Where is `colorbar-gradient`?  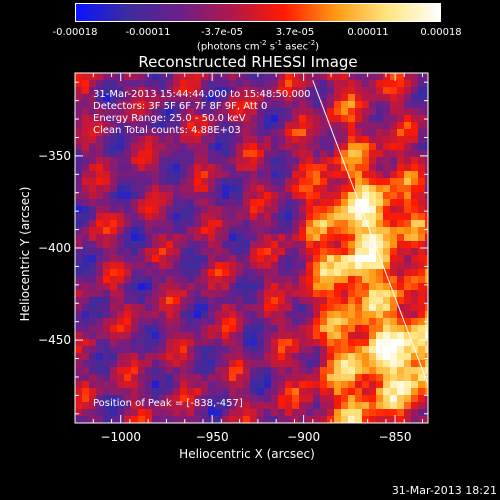
colorbar-gradient is located at coordinates (258, 12).